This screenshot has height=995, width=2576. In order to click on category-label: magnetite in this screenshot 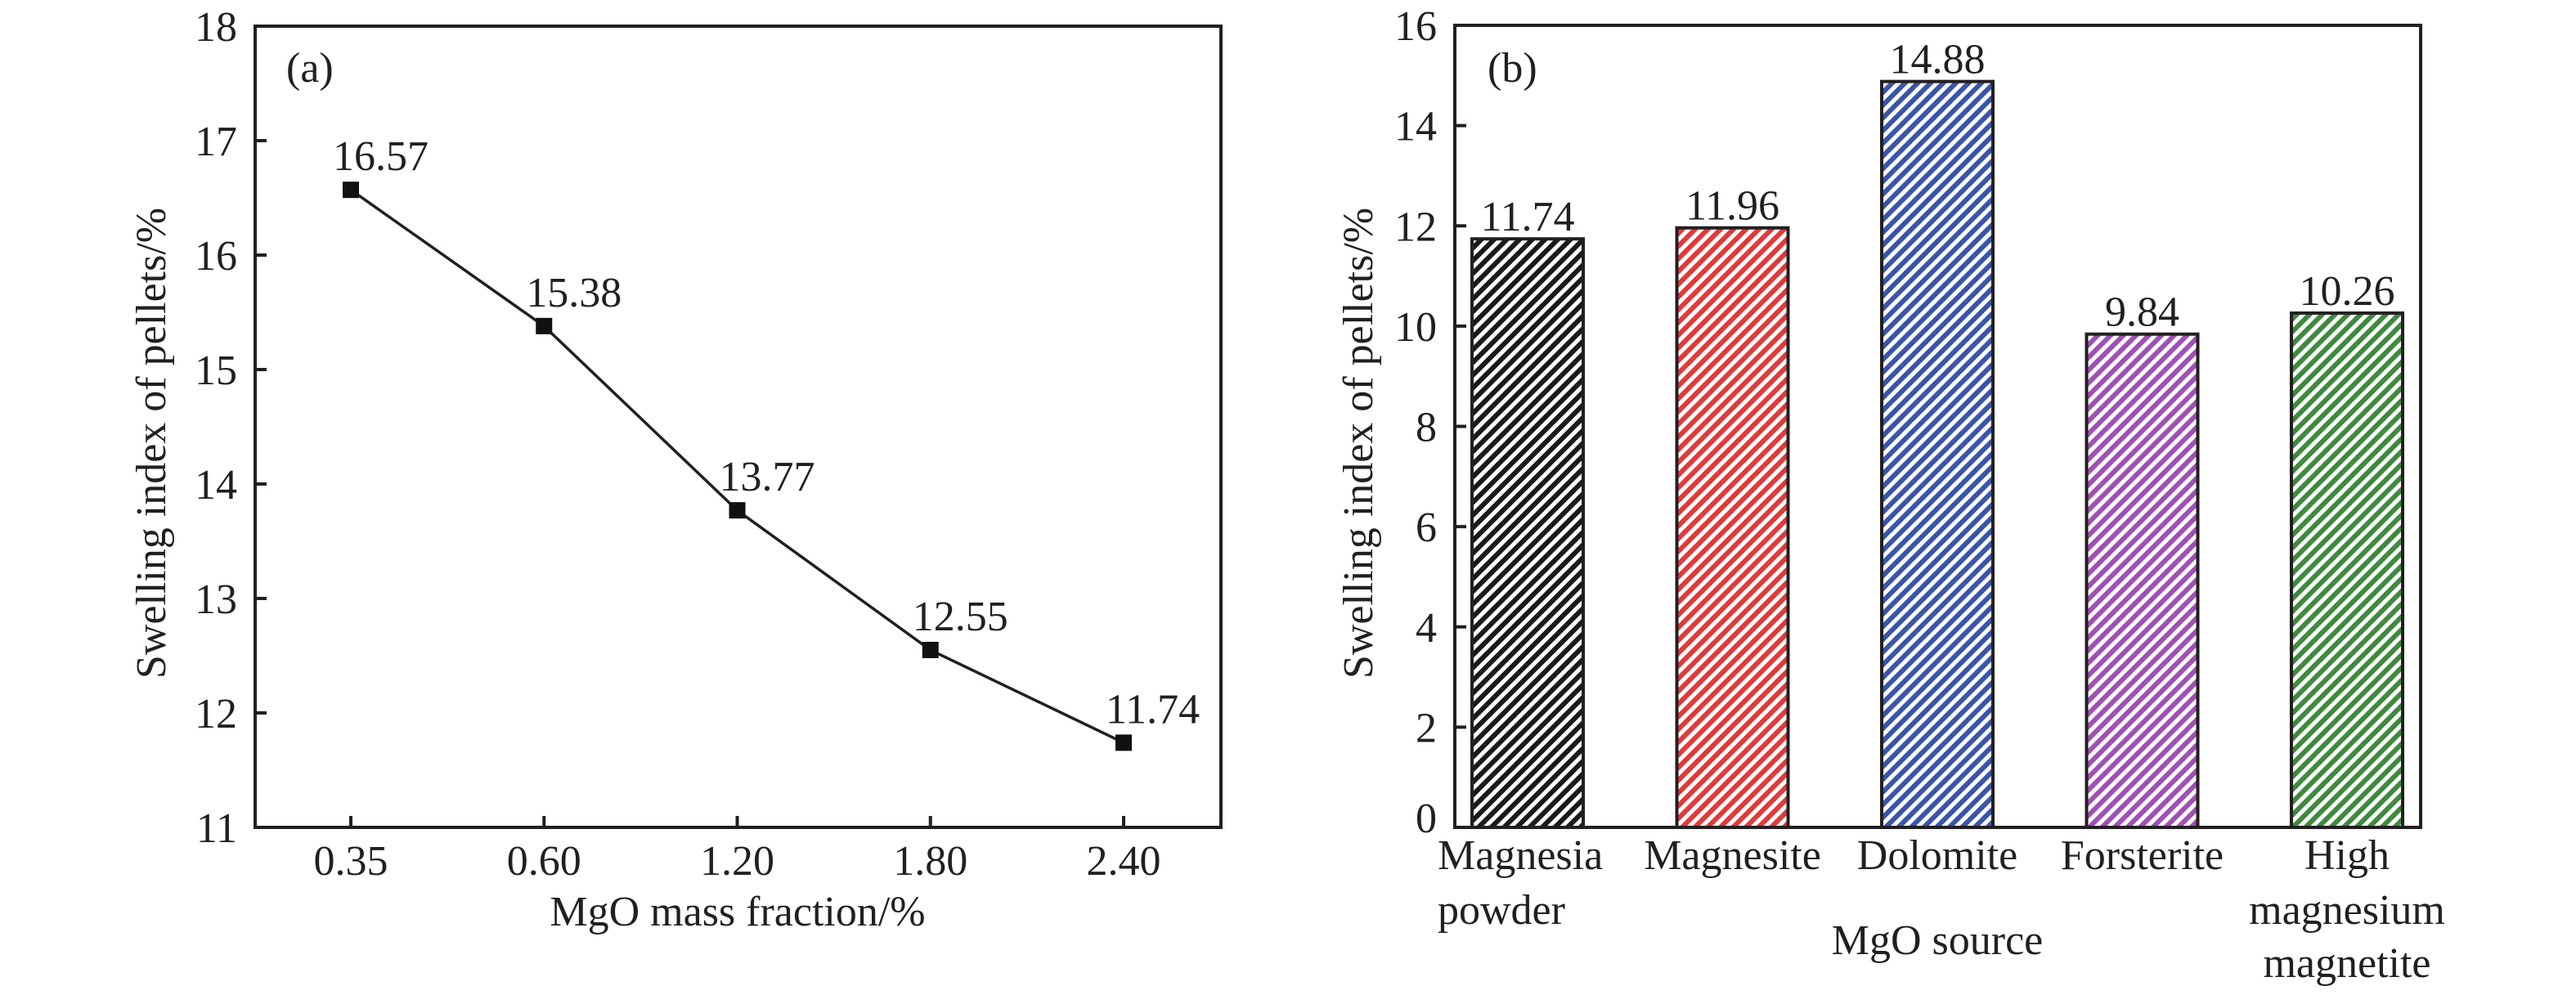, I will do `click(2346, 963)`.